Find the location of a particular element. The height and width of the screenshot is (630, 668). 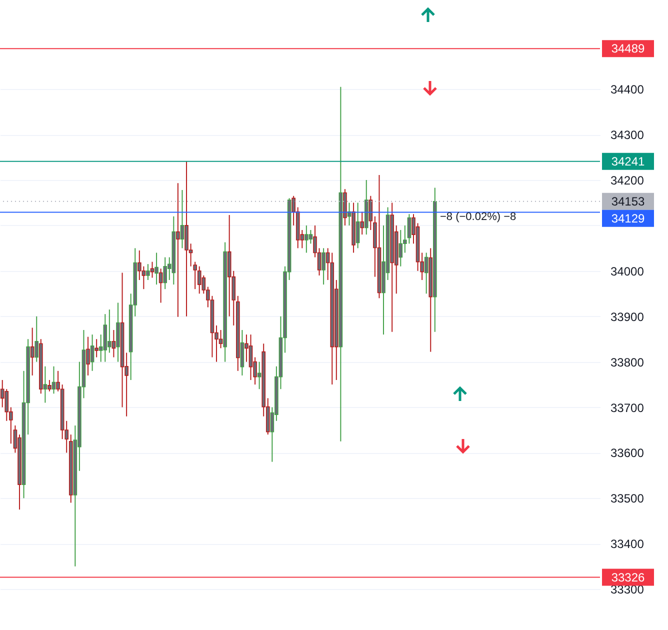

y-tick-label: 34000 is located at coordinates (627, 271).